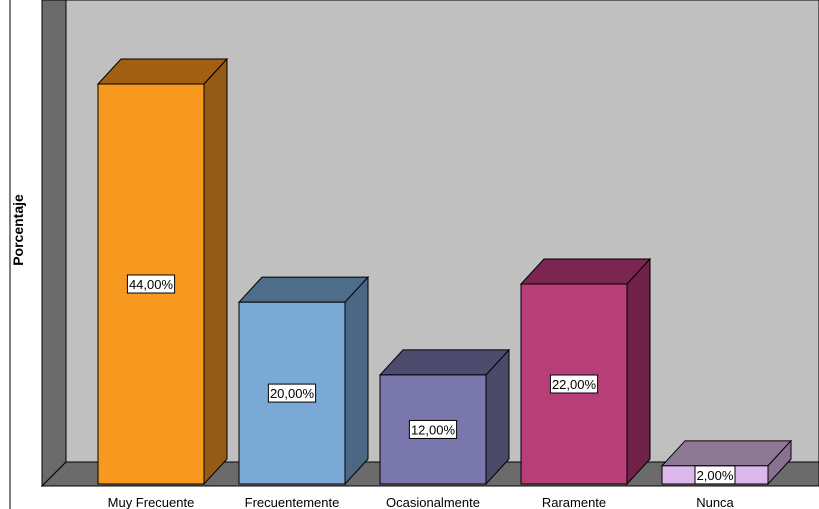  I want to click on data-label: 22,00%, so click(574, 384).